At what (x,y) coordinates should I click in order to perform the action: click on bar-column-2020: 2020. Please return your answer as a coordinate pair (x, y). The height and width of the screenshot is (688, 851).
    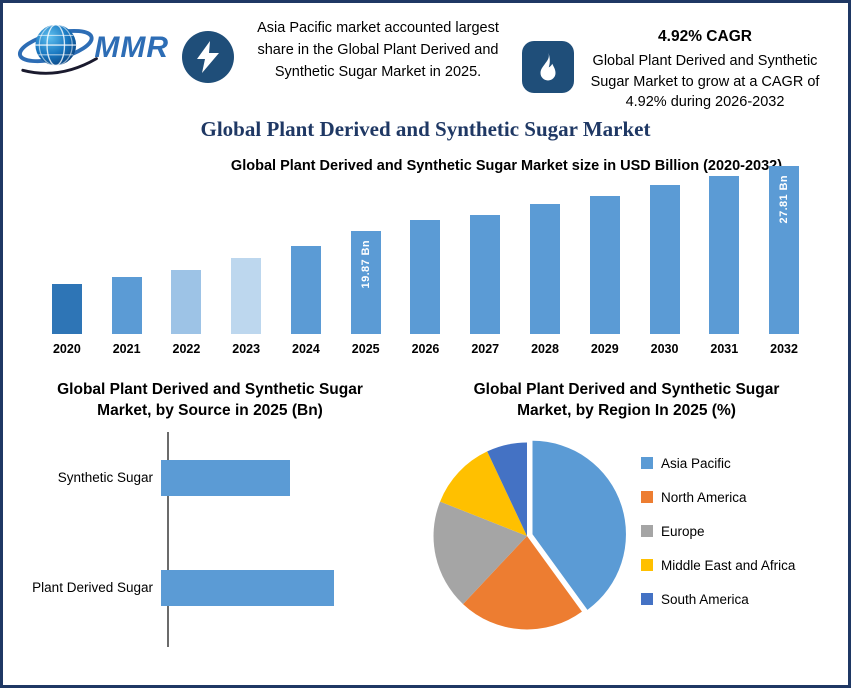
    Looking at the image, I should click on (67, 319).